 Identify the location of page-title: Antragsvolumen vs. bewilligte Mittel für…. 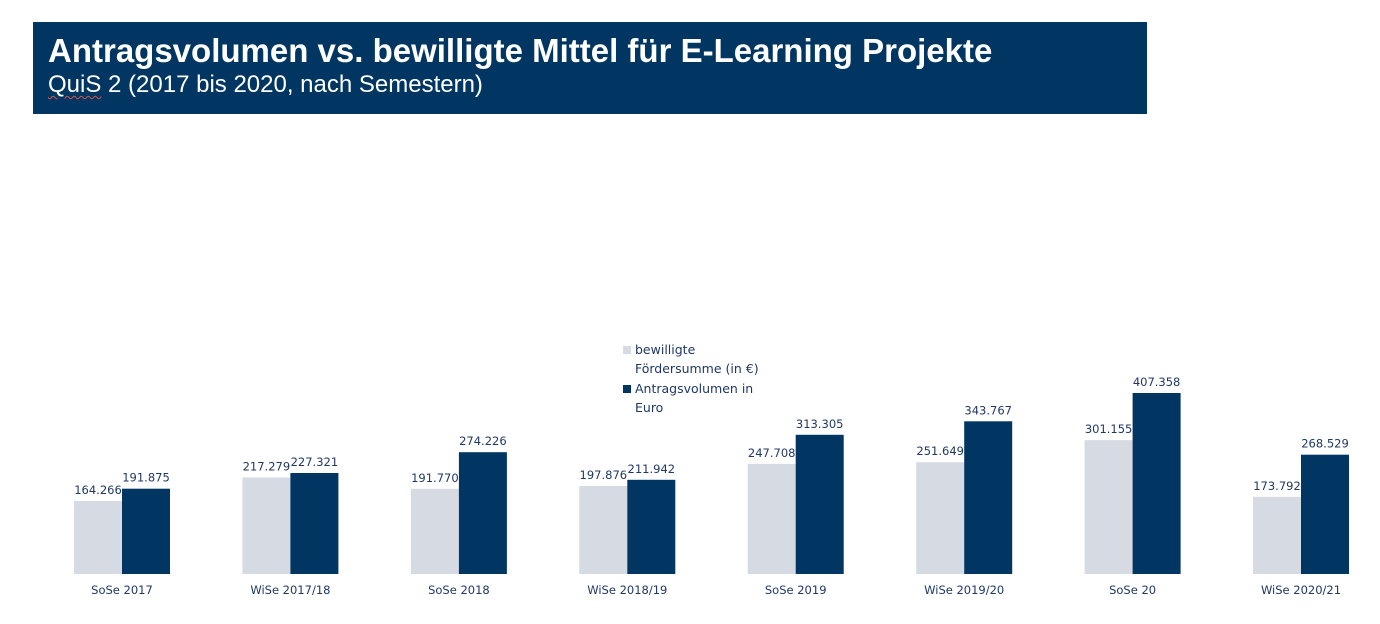
(520, 50).